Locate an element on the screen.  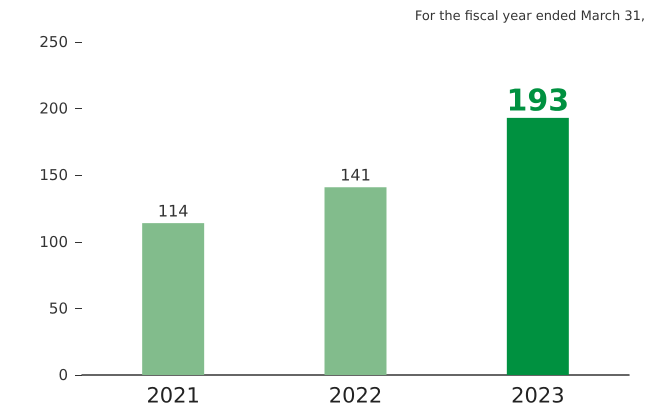
data-label: 141 is located at coordinates (355, 175).